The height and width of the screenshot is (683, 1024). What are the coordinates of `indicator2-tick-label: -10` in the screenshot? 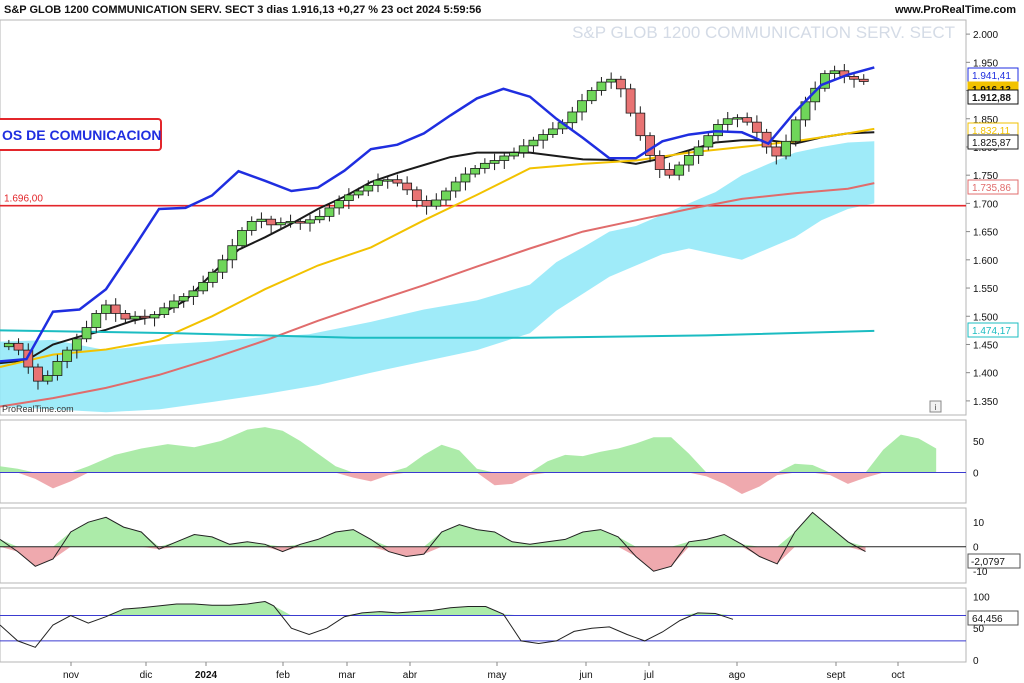 It's located at (980, 572).